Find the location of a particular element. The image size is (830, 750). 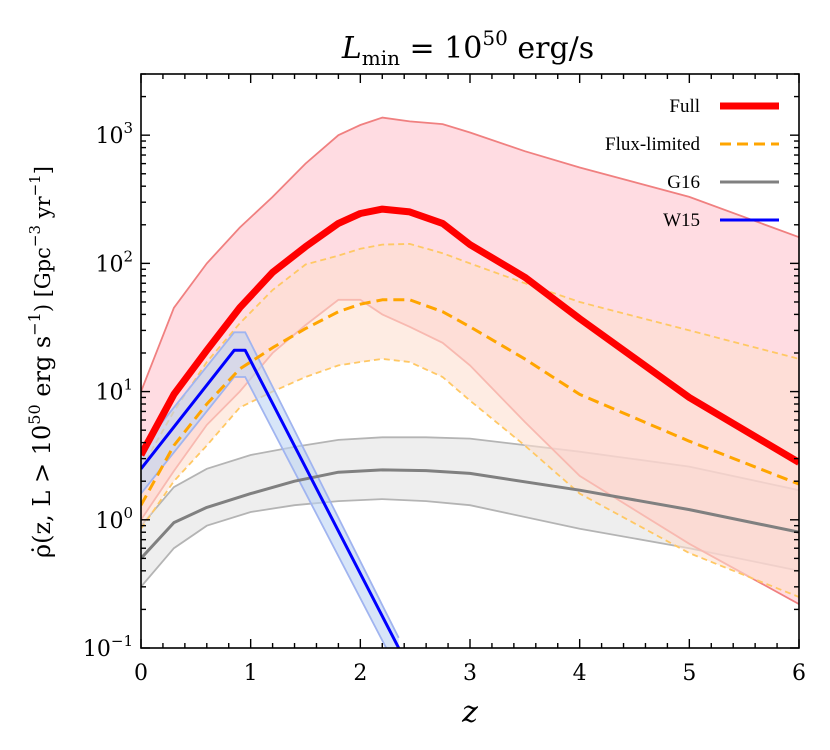

x-tick-label: 2 is located at coordinates (360, 673).